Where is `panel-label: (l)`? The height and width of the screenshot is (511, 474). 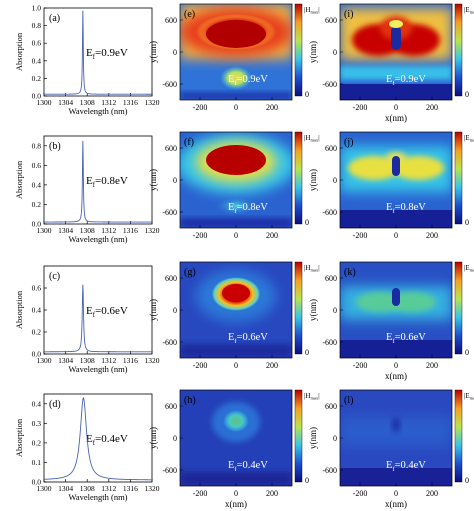 panel-label: (l) is located at coordinates (348, 400).